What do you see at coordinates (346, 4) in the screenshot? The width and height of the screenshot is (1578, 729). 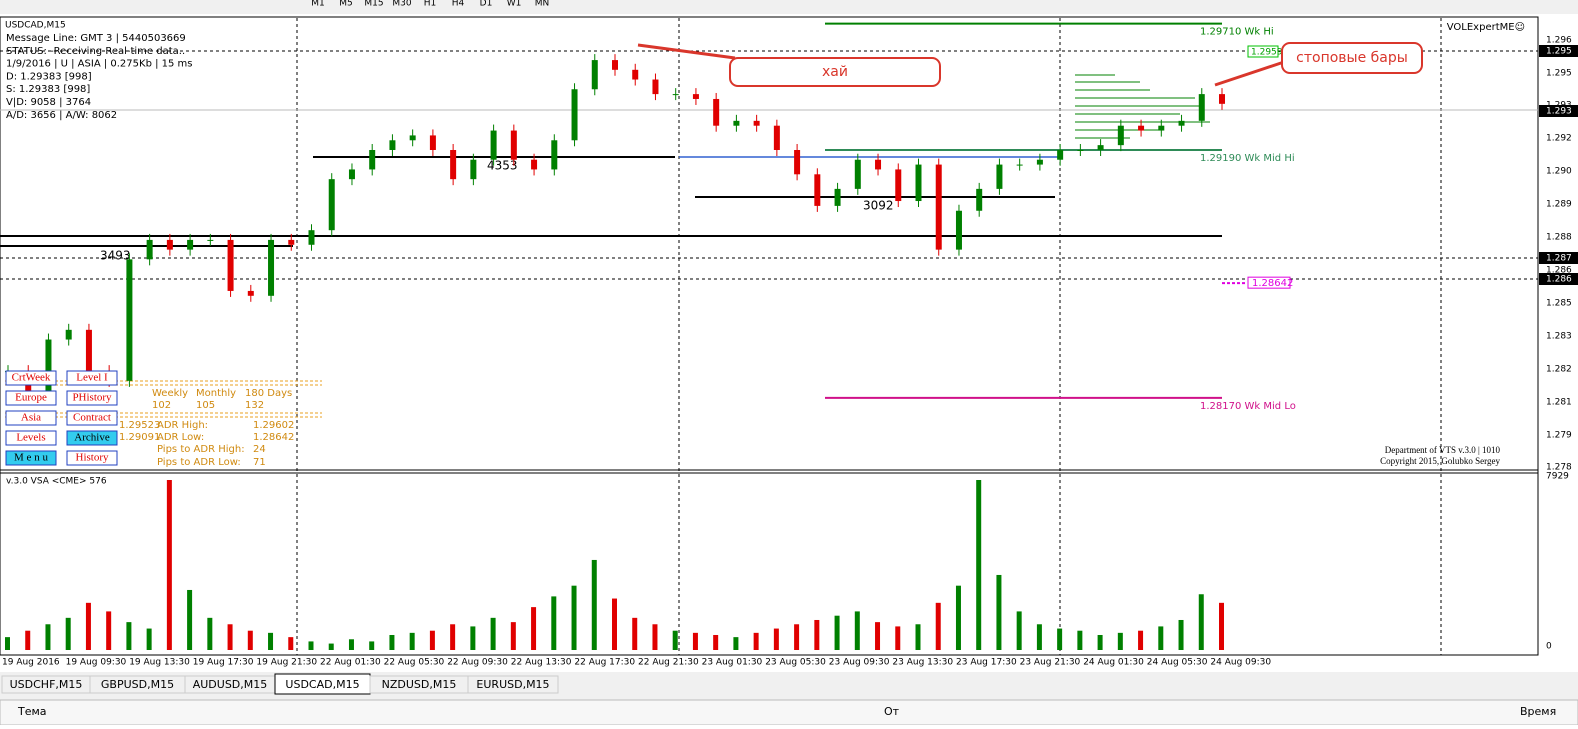 I see `timeframe-button: M5` at bounding box center [346, 4].